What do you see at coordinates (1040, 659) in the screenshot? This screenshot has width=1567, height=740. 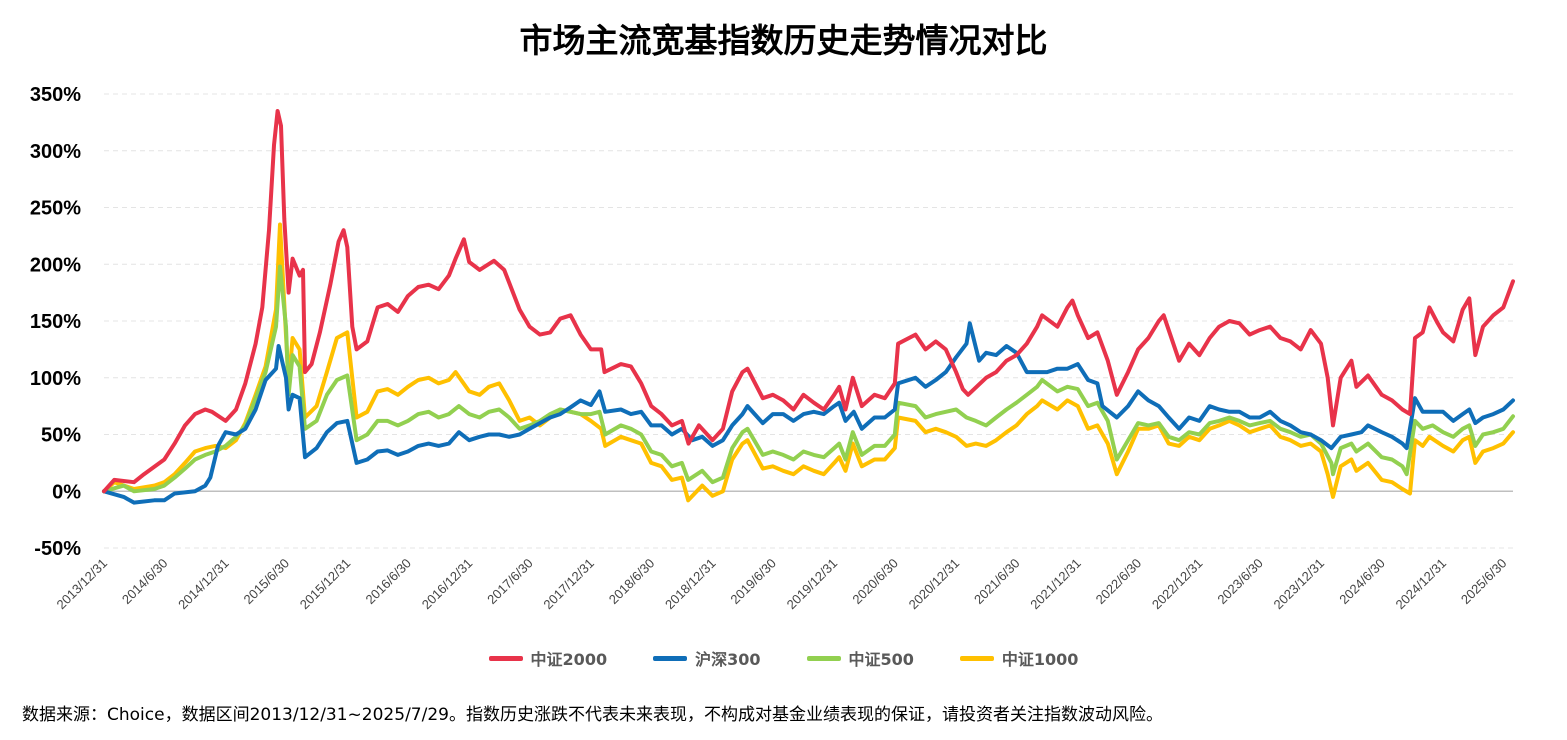 I see `legend-label: 中证1000` at bounding box center [1040, 659].